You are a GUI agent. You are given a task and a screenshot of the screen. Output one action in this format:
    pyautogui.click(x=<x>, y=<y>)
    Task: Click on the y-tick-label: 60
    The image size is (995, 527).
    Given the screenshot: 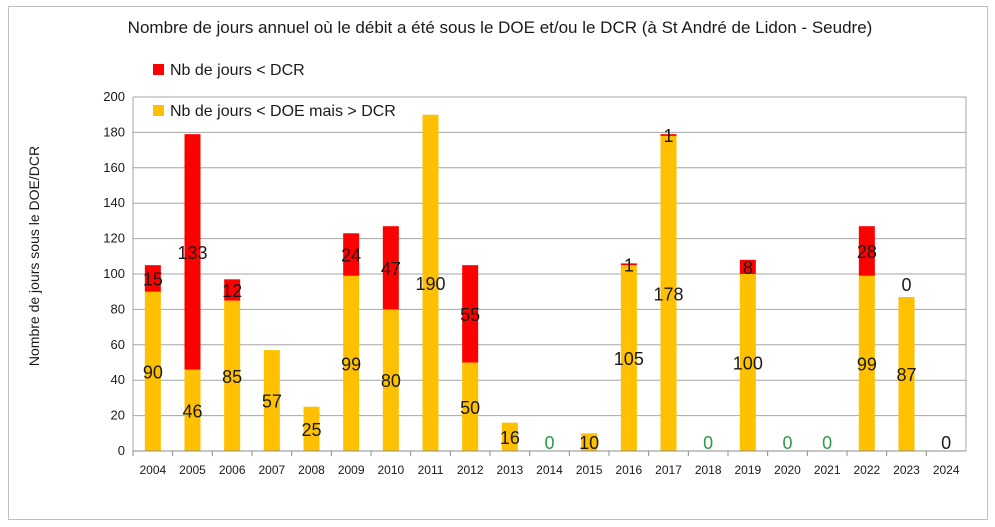 What is the action you would take?
    pyautogui.click(x=118, y=344)
    